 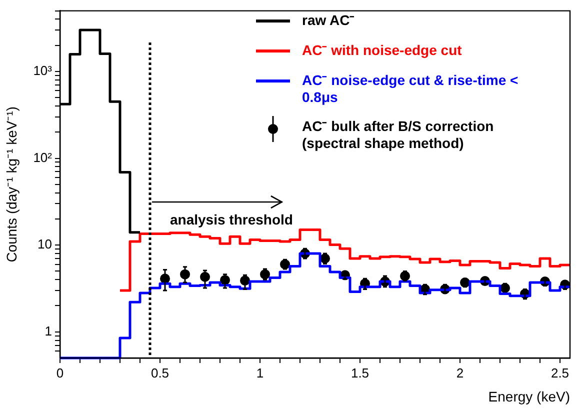 What do you see at coordinates (48, 330) in the screenshot?
I see `y-tick-label: 1` at bounding box center [48, 330].